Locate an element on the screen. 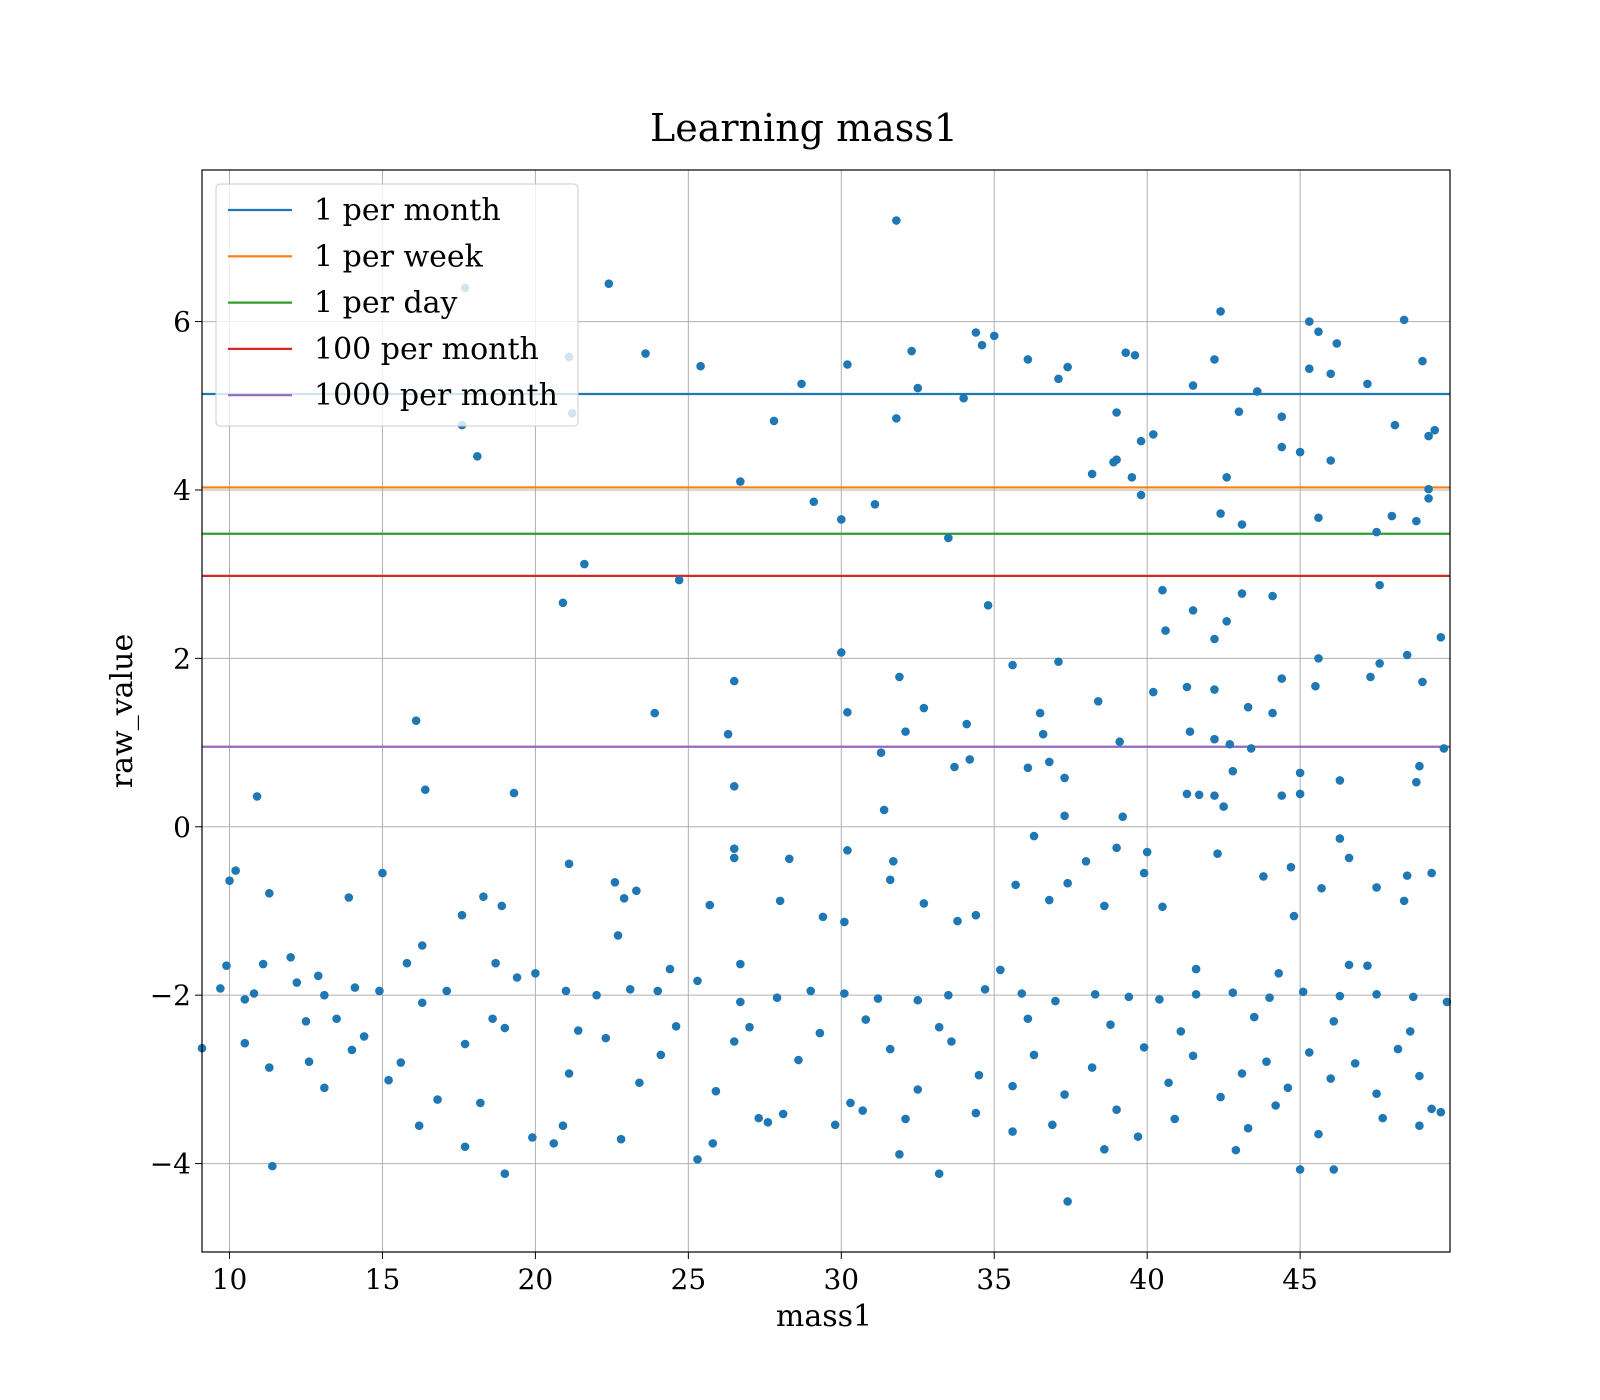 This screenshot has width=1600, height=1400. legend-label: 1 per day is located at coordinates (386, 303).